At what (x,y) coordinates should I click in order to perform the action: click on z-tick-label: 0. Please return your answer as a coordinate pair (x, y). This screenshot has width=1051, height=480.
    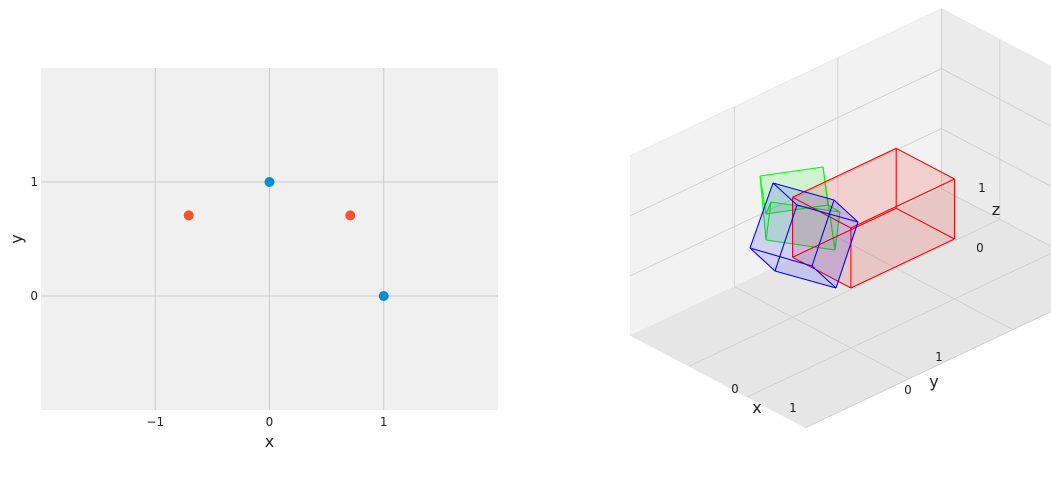
    Looking at the image, I should click on (980, 248).